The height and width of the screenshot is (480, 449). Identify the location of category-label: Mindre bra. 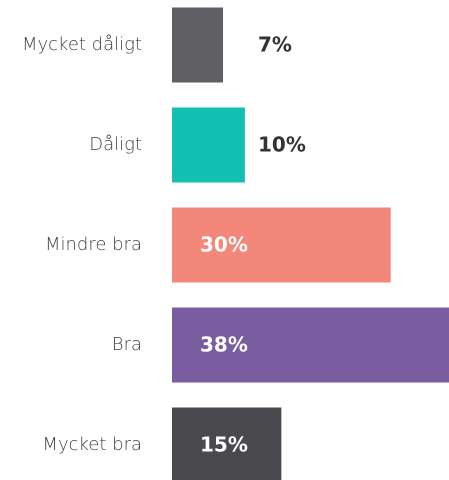
(93, 244).